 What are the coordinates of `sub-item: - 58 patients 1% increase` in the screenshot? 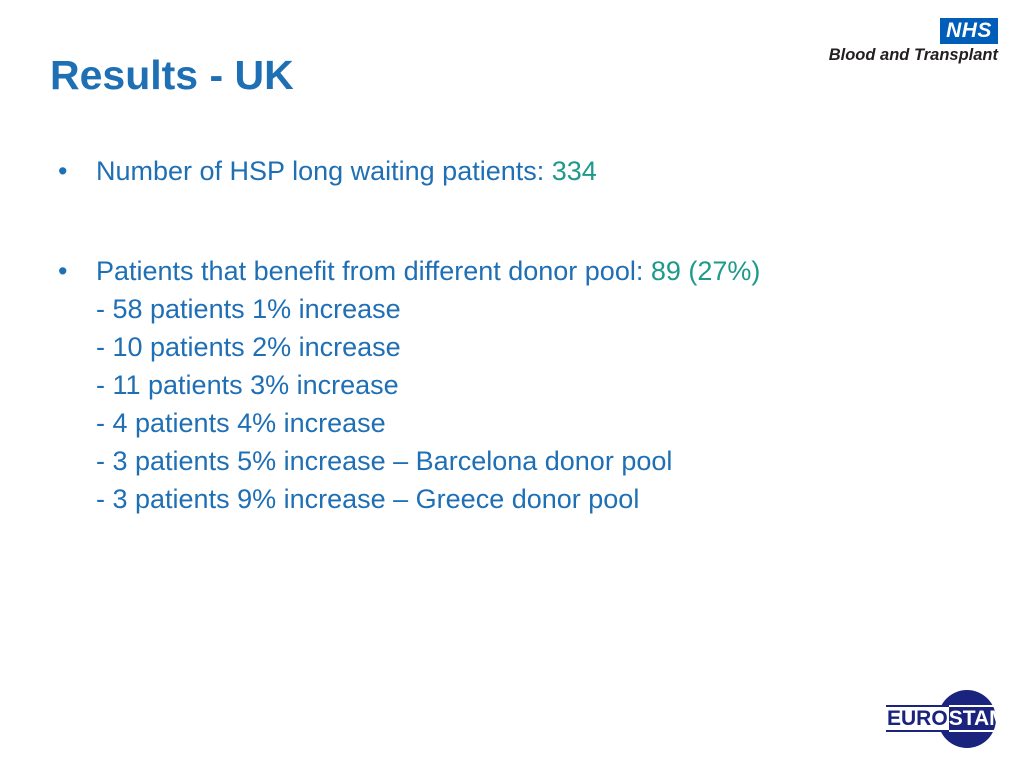 It's located at (248, 309).